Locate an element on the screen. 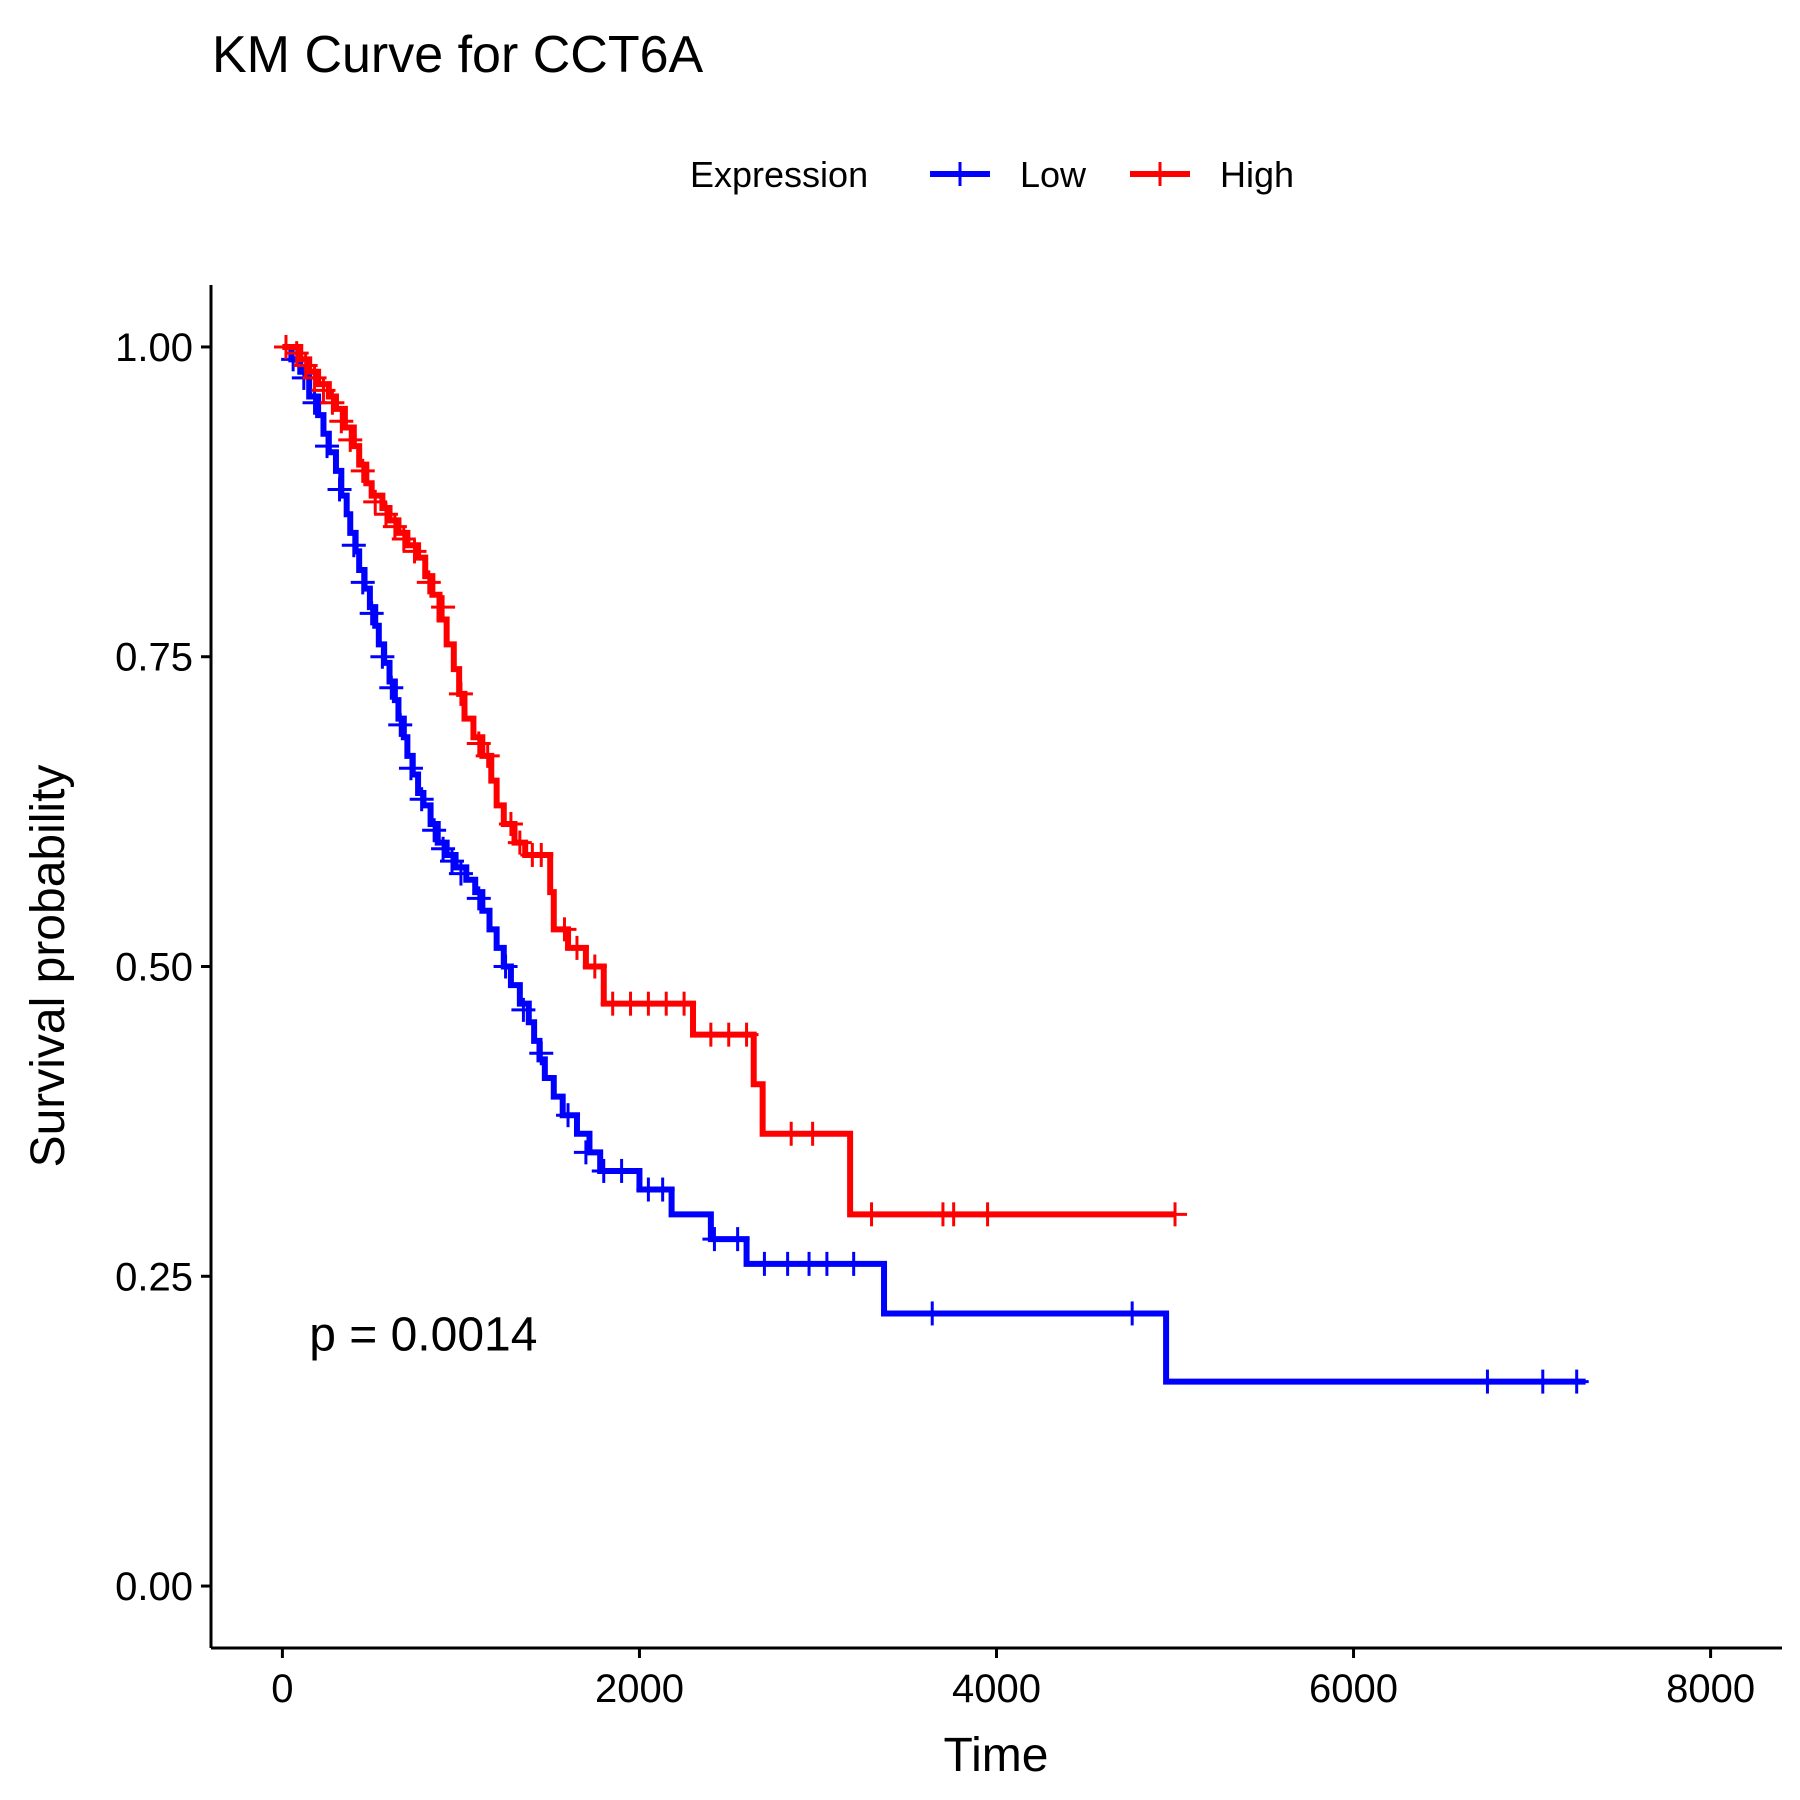  y-tick-label: 1.00 is located at coordinates (154, 348).